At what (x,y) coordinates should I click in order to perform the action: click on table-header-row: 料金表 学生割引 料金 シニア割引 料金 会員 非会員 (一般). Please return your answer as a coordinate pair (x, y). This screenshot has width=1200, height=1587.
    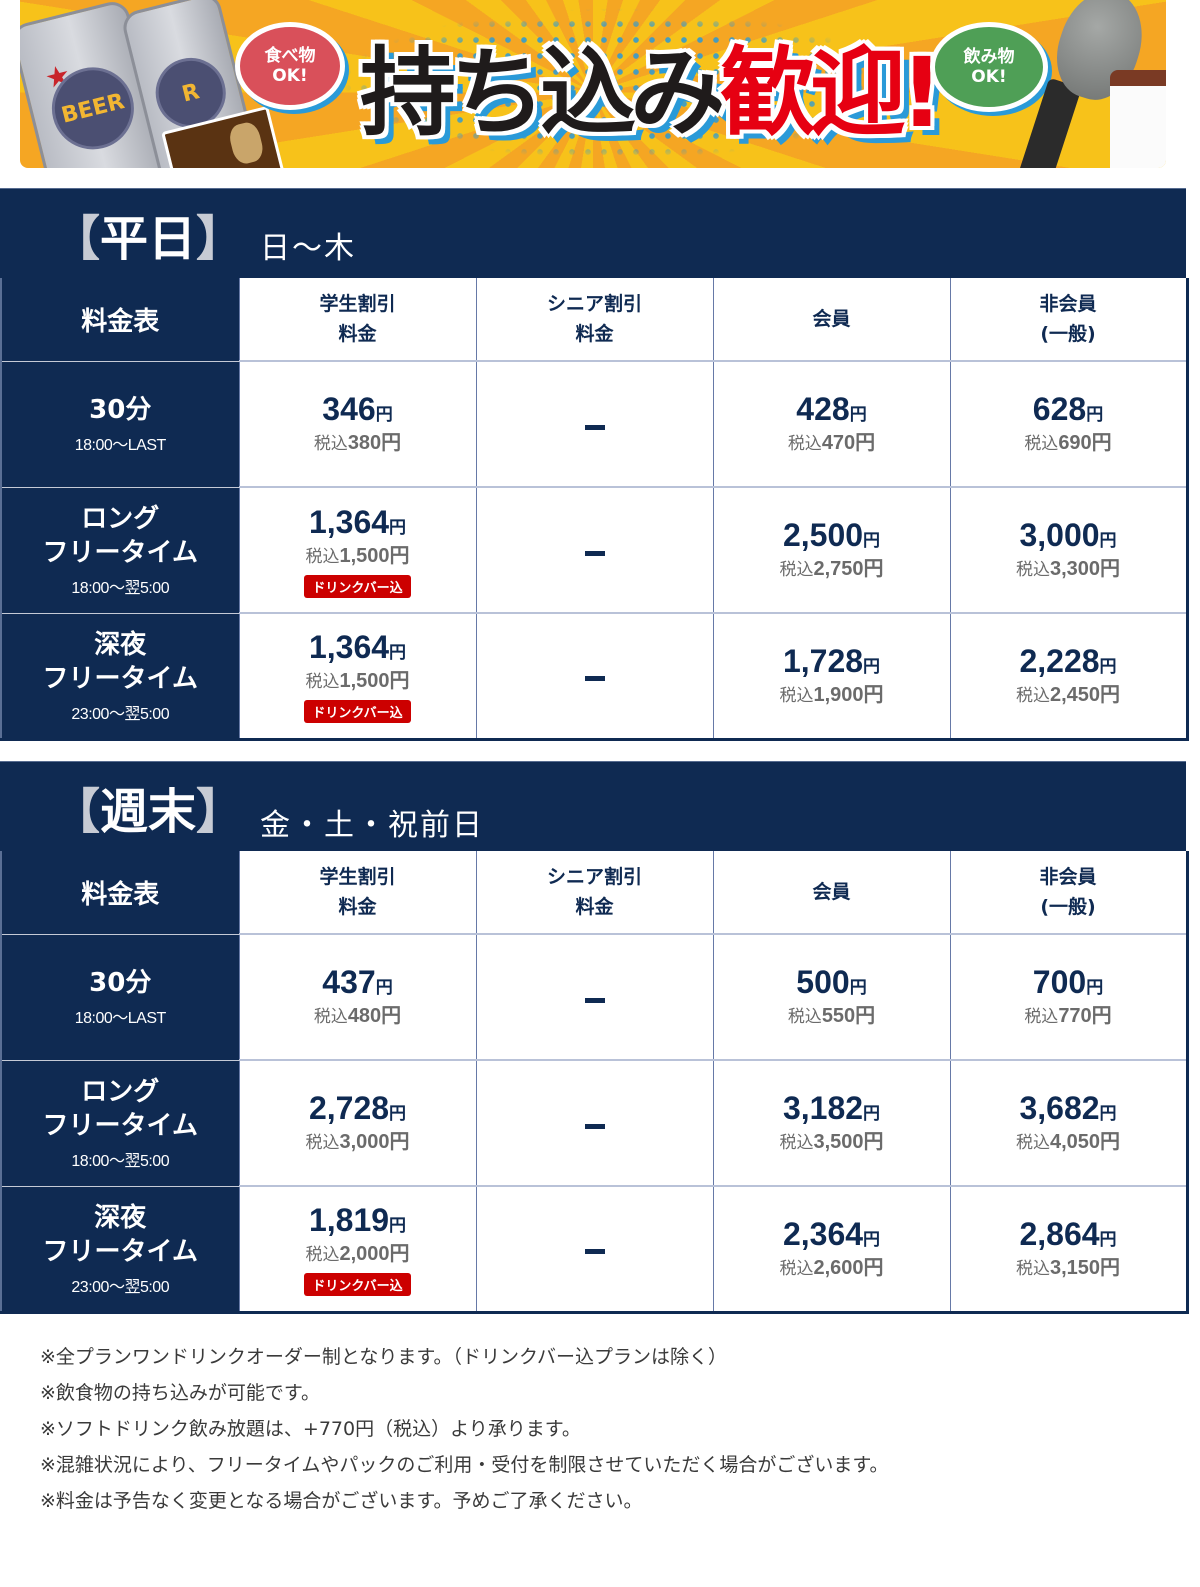
    Looking at the image, I should click on (593, 320).